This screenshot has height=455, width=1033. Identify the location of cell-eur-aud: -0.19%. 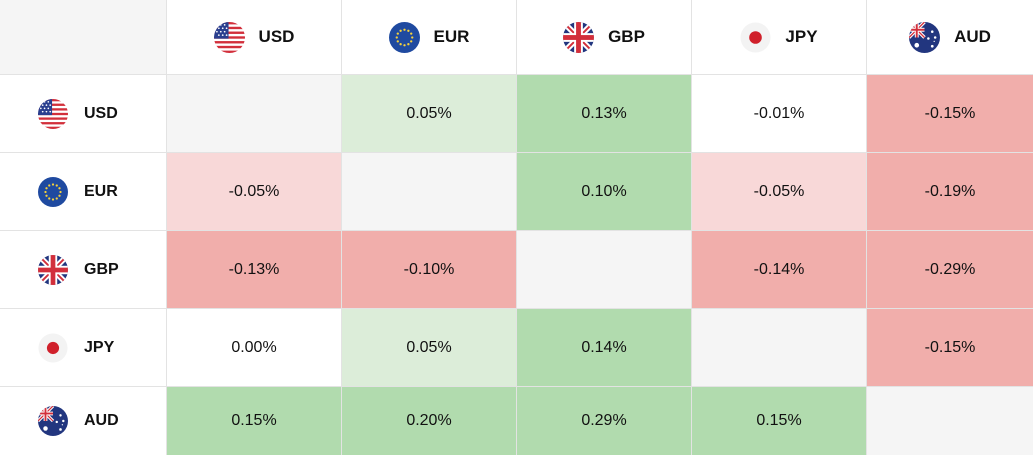
(950, 192).